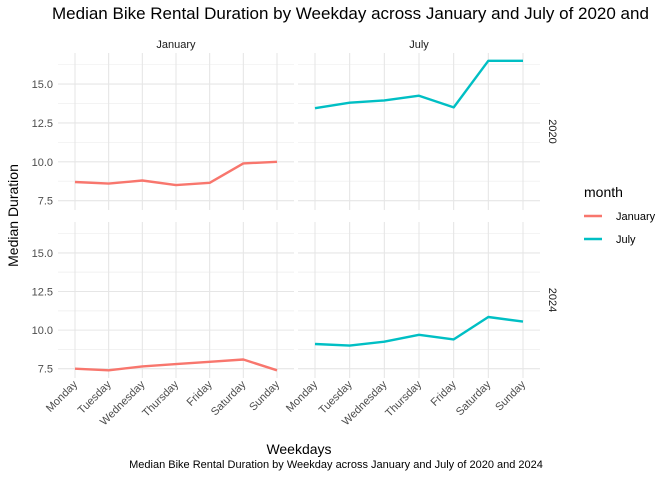 This screenshot has width=672, height=480. What do you see at coordinates (176, 365) in the screenshot?
I see `series-line-january-2024` at bounding box center [176, 365].